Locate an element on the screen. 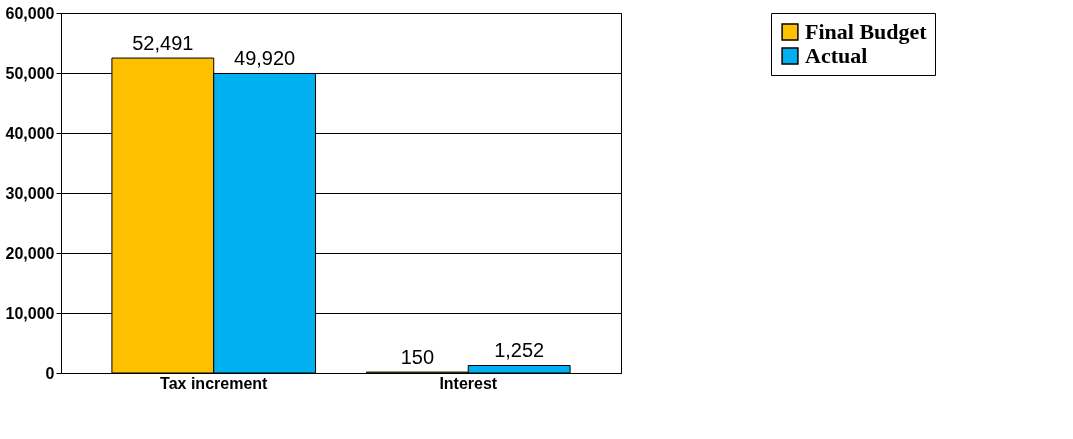  y-tick-label: 40,000 is located at coordinates (30, 133).